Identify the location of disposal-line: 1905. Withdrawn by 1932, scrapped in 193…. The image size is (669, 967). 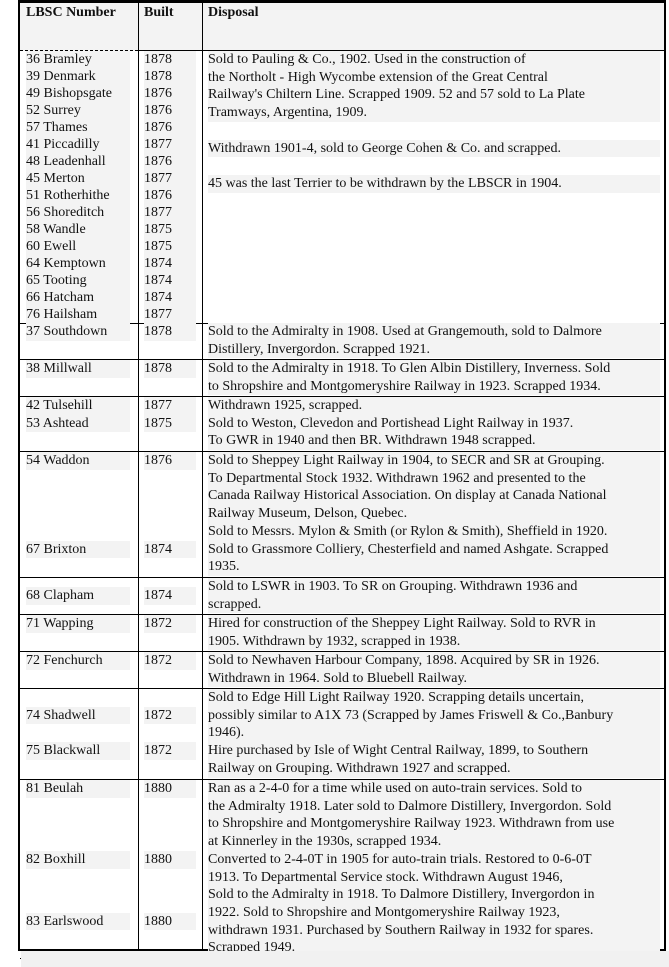
(434, 641).